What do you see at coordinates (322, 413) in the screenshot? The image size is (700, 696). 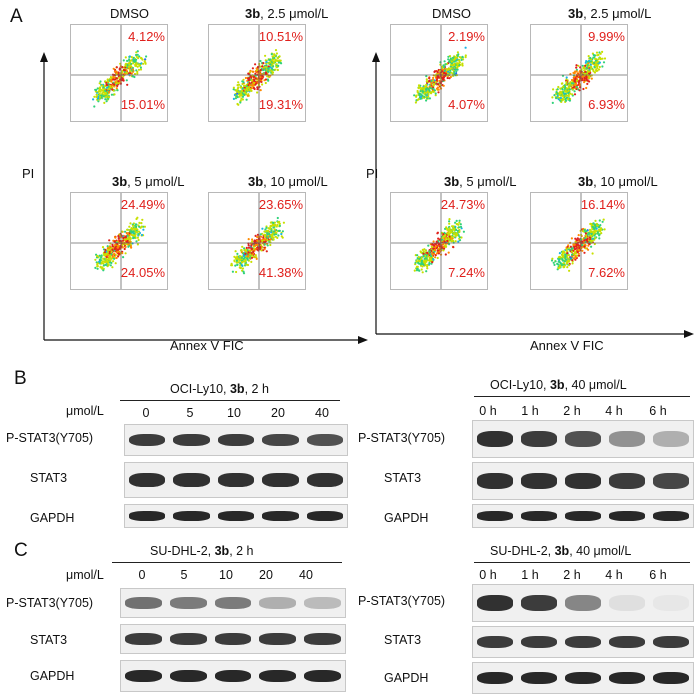 I see `lane-label: 40` at bounding box center [322, 413].